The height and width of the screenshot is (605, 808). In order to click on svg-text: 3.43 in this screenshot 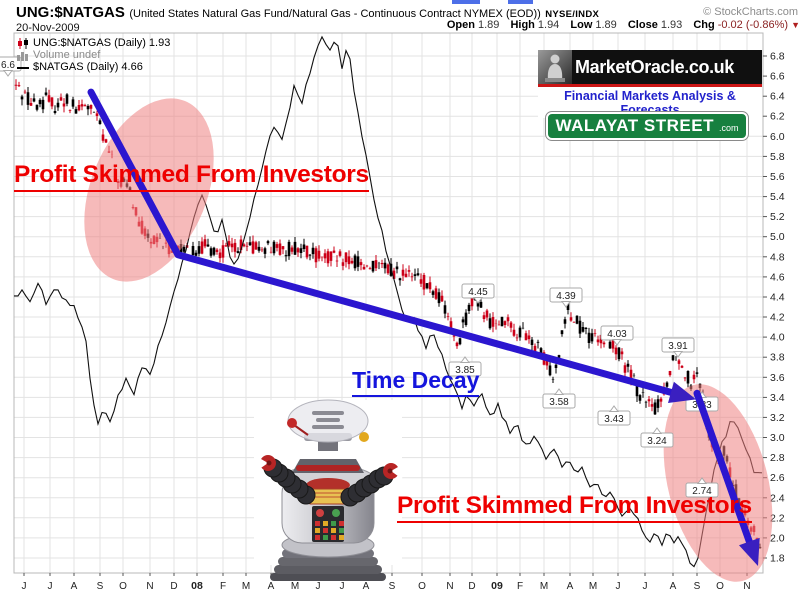, I will do `click(614, 419)`.